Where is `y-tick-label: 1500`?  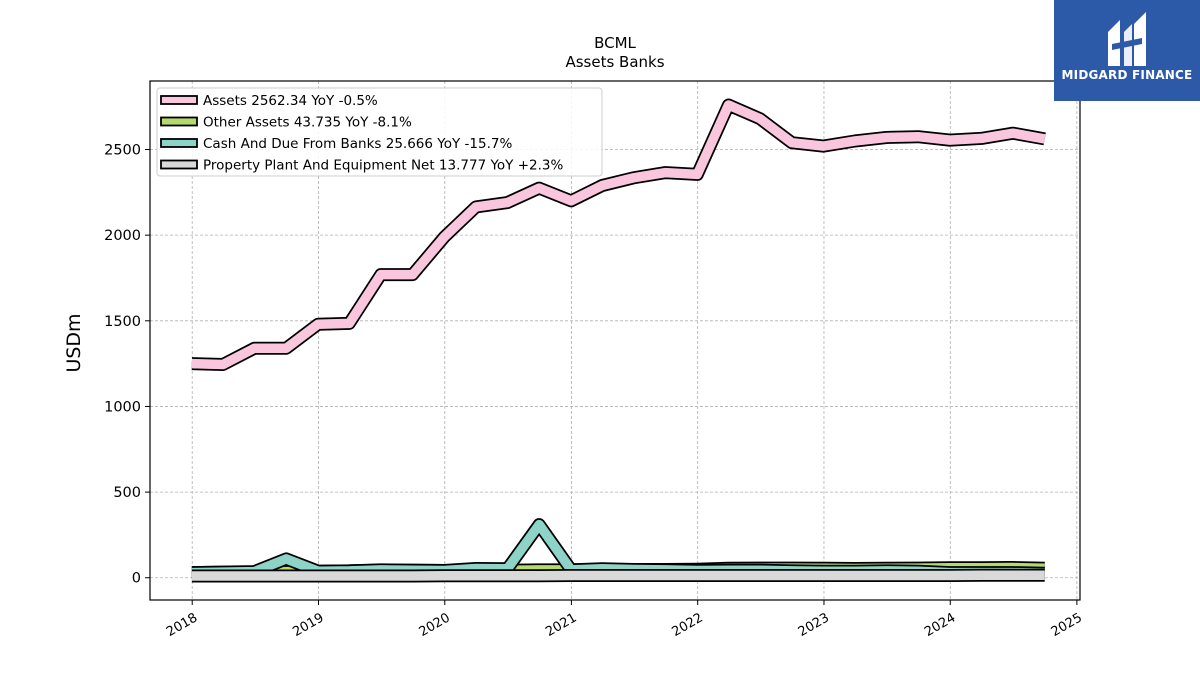 y-tick-label: 1500 is located at coordinates (122, 322).